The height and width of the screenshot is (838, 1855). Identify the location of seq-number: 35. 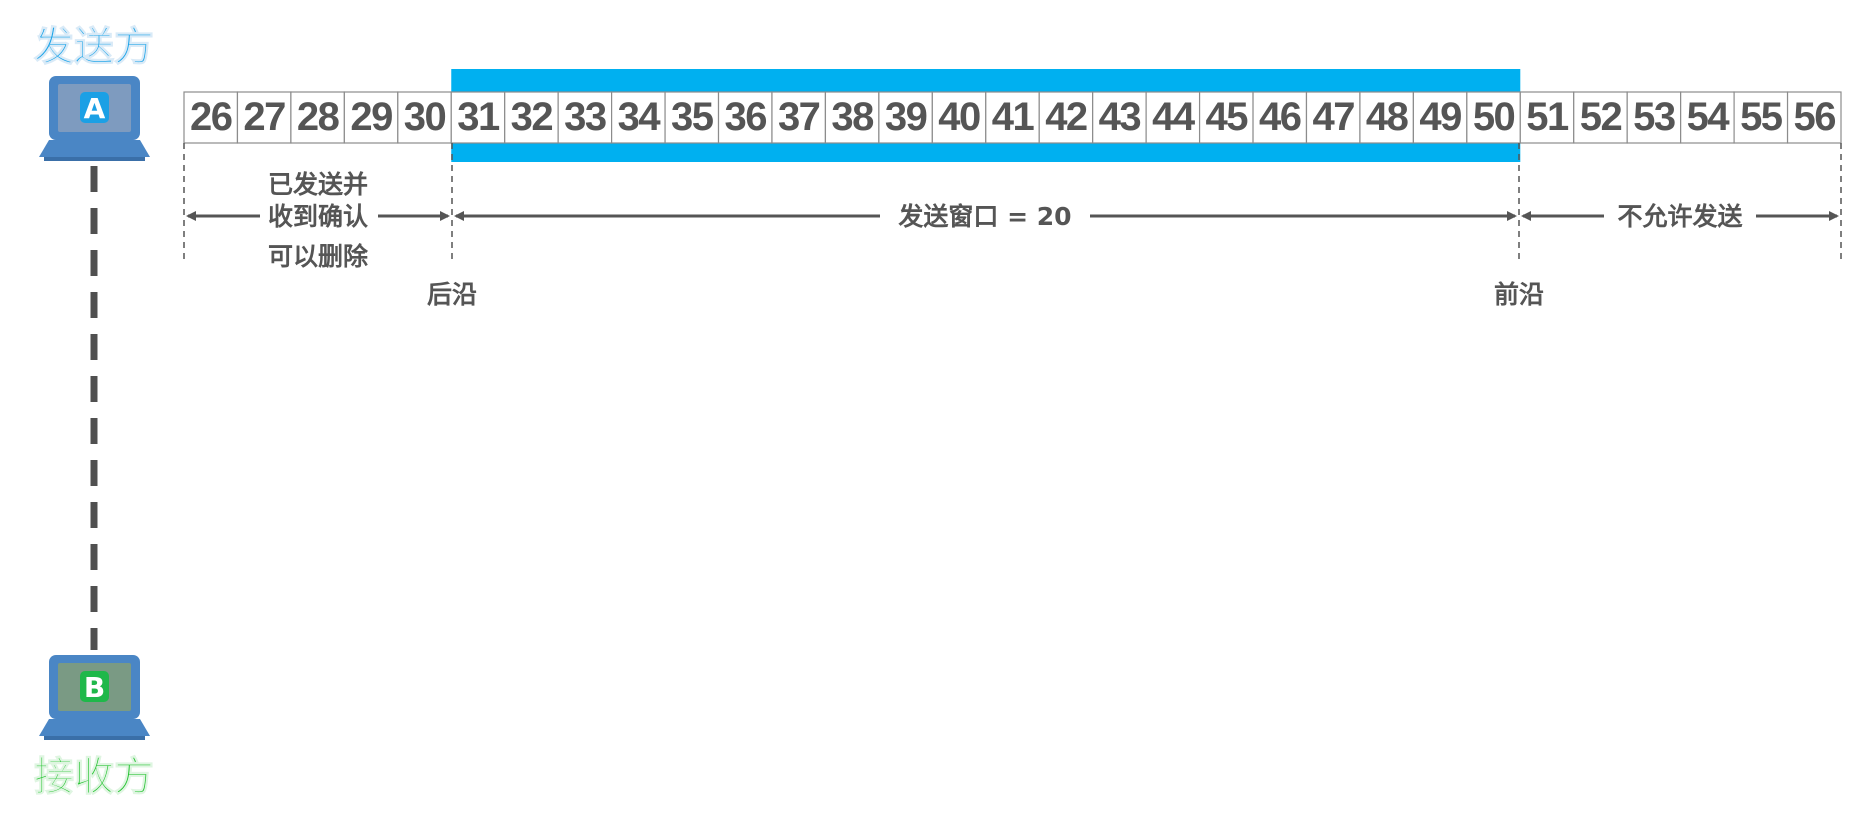
(692, 117).